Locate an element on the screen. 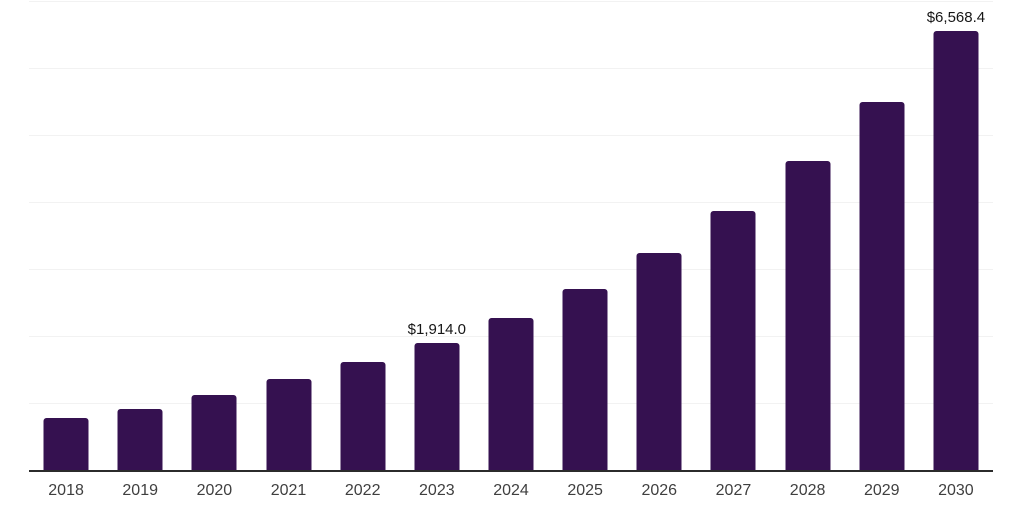 This screenshot has height=512, width=1024. bar-slot-2027 is located at coordinates (733, 236).